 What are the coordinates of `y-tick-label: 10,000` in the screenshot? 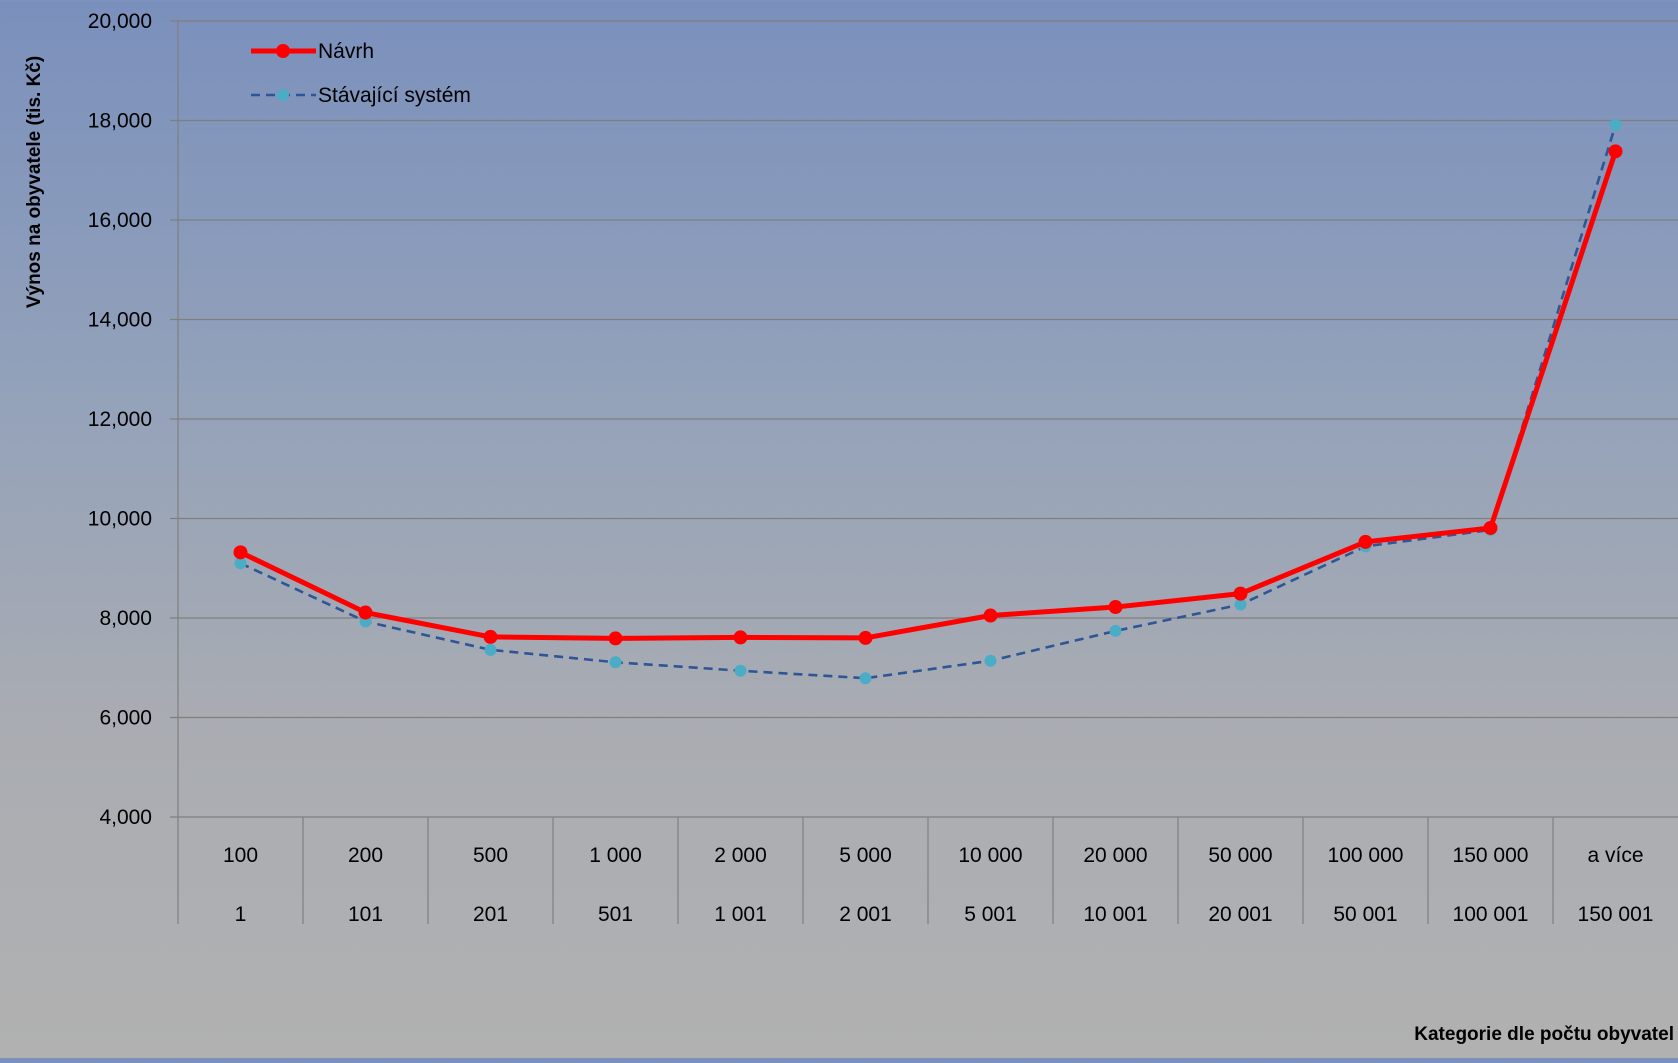 It's located at (120, 519).